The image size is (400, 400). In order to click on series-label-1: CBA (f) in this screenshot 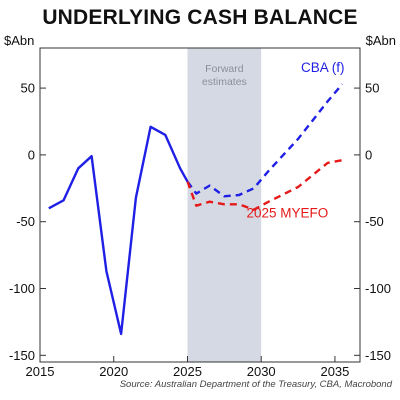, I will do `click(323, 67)`.